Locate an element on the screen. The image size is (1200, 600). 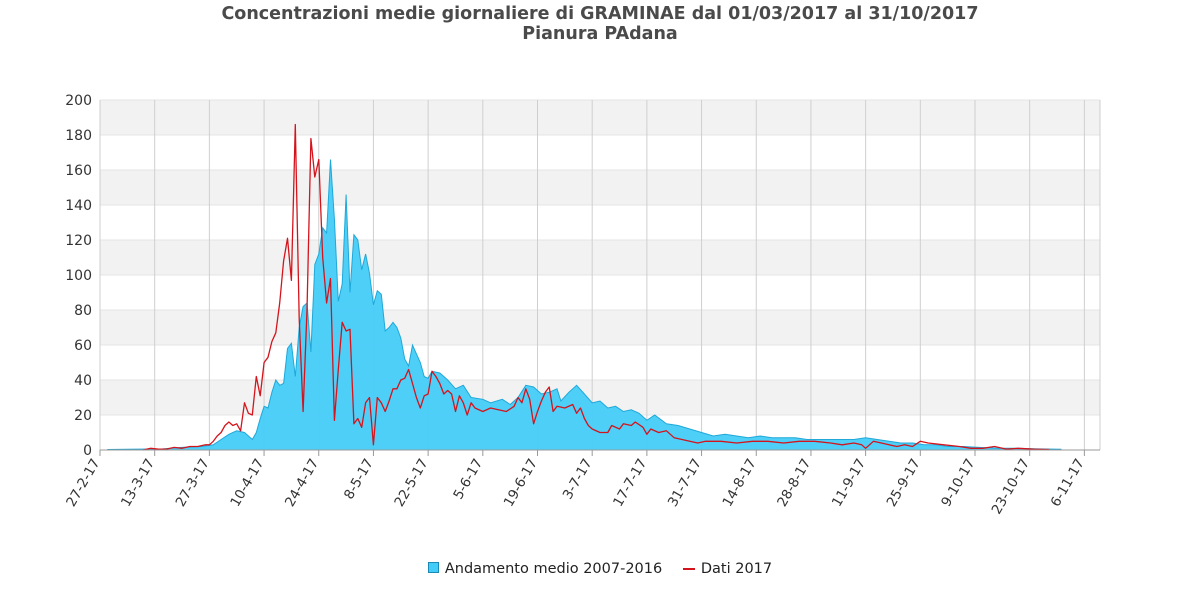
y-tick-label: 160 is located at coordinates (78, 171).